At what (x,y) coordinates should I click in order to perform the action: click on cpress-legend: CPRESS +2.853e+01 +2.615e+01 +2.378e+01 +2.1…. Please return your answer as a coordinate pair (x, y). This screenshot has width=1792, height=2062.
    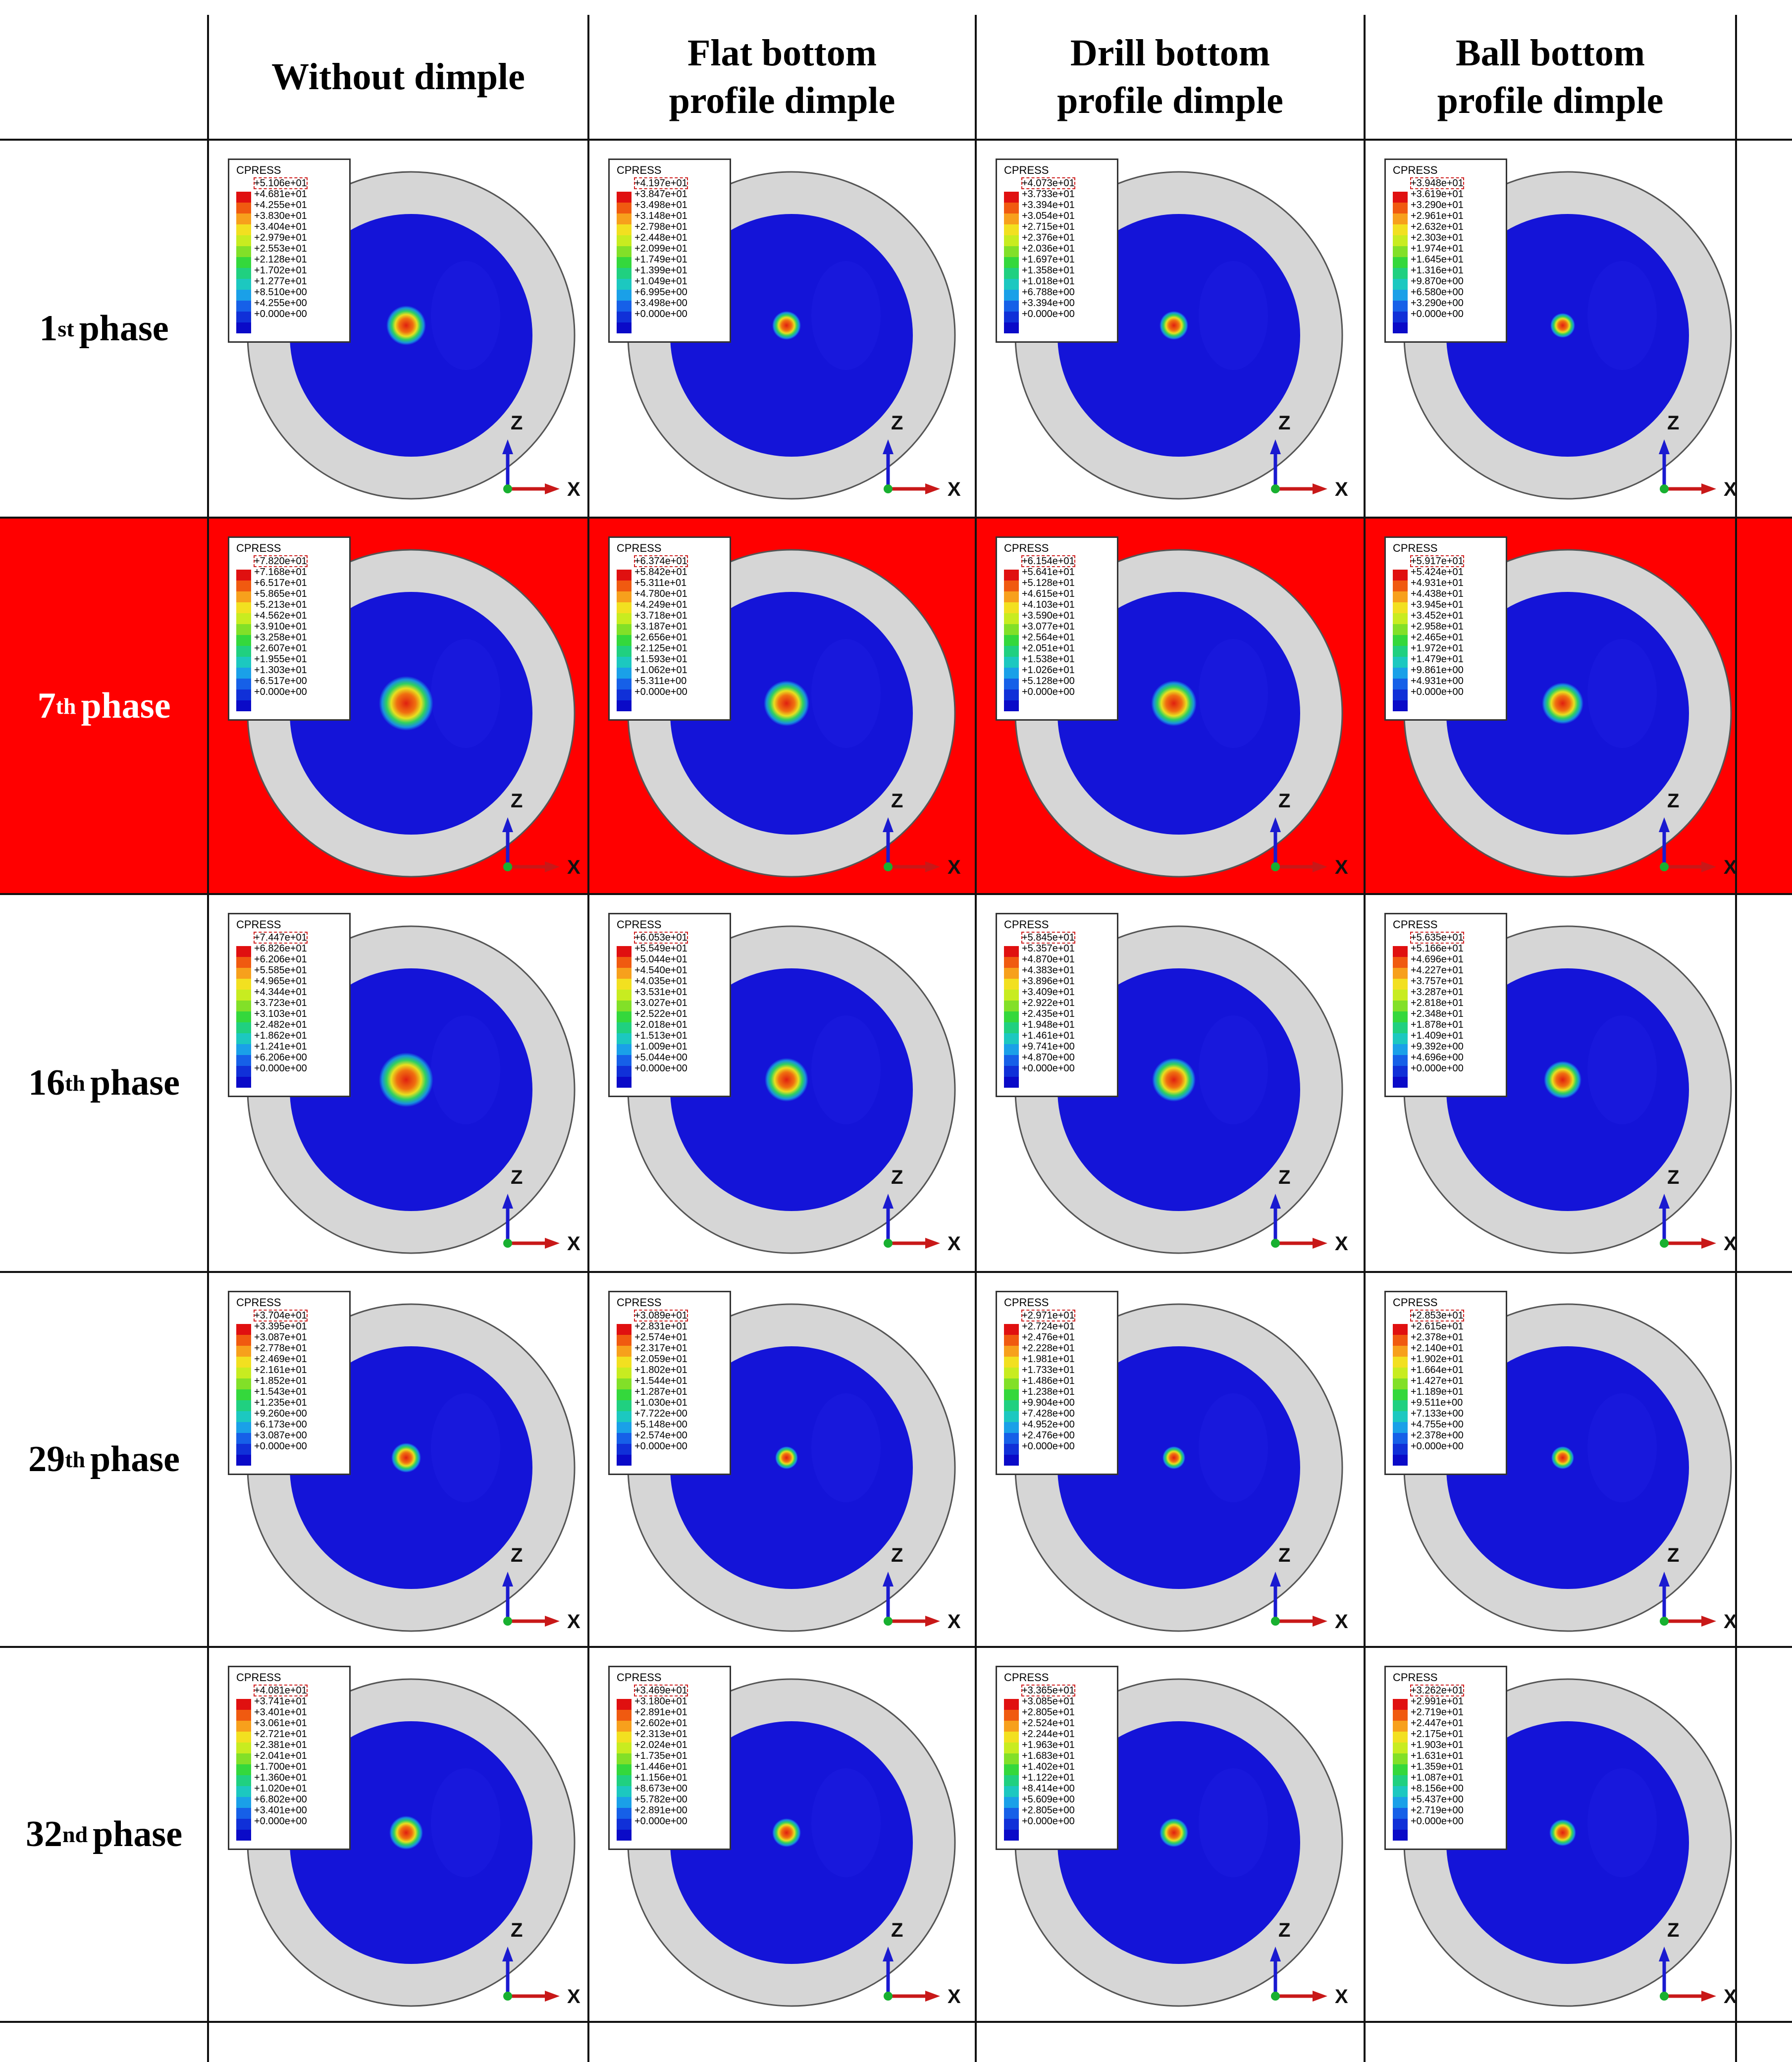
    Looking at the image, I should click on (1445, 1383).